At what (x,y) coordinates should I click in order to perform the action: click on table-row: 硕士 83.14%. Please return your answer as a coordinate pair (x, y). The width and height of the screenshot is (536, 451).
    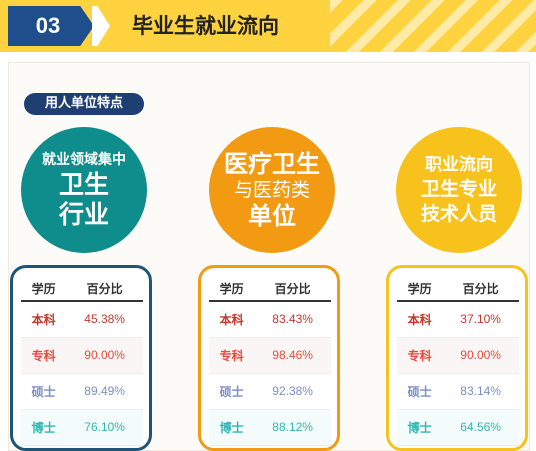
    Looking at the image, I should click on (458, 391).